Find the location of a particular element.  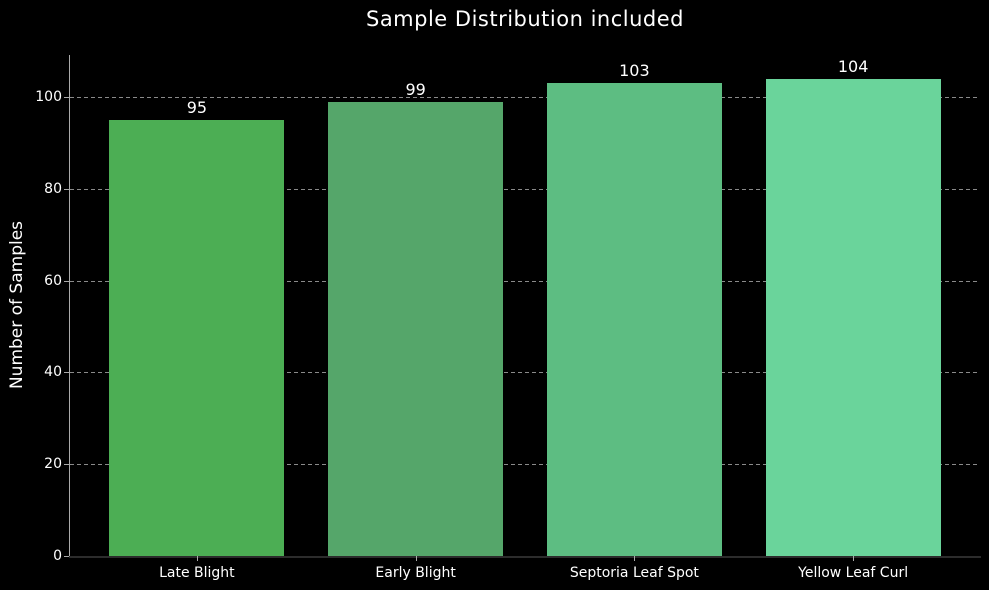

y-tick-label: 40 is located at coordinates (53, 372).